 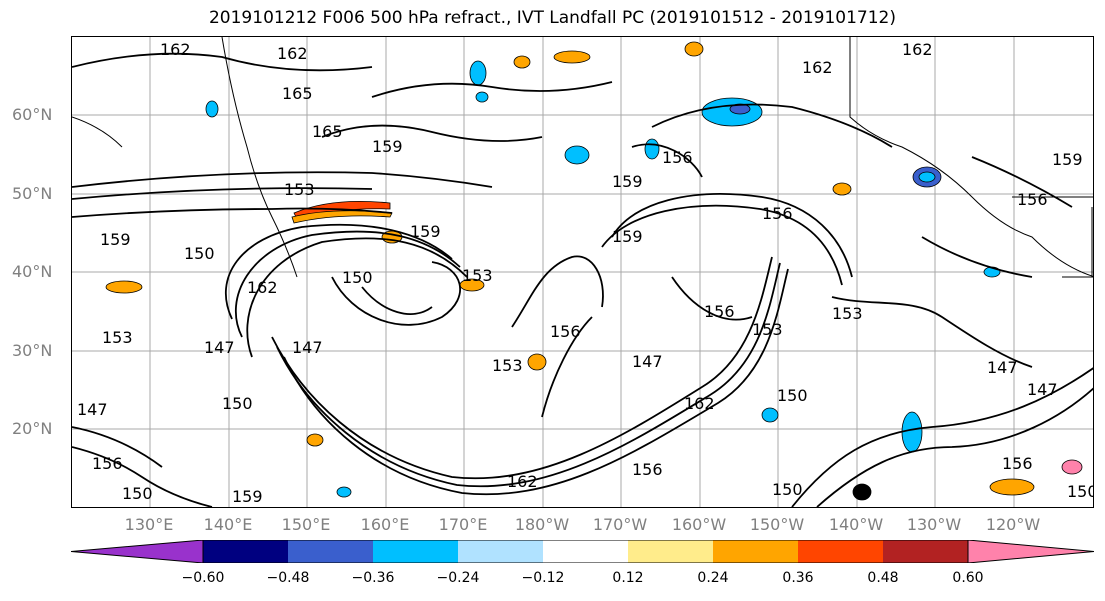 I want to click on lon-label-150w: 150°W, so click(x=777, y=524).